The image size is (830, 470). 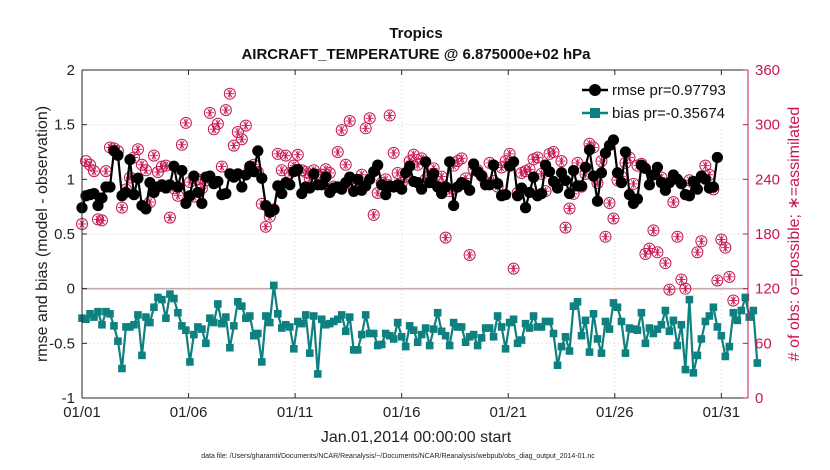 What do you see at coordinates (759, 398) in the screenshot?
I see `y2-tick-label: 0` at bounding box center [759, 398].